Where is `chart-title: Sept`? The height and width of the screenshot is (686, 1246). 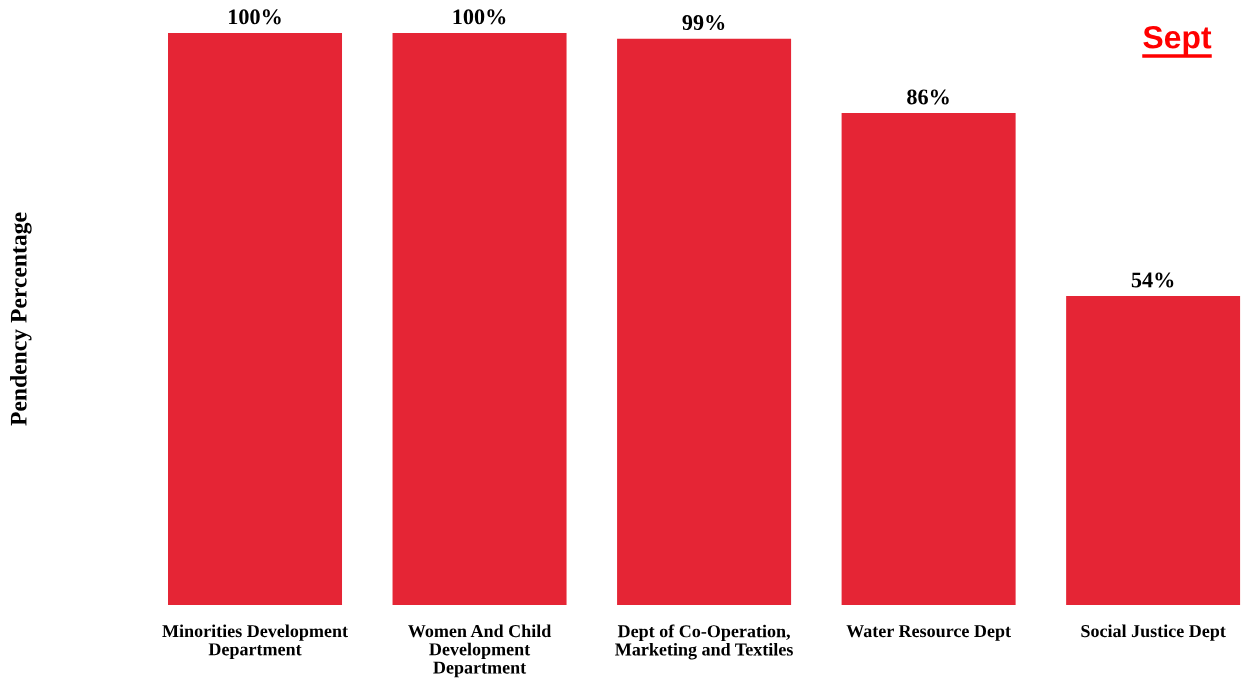
chart-title: Sept is located at coordinates (1177, 40).